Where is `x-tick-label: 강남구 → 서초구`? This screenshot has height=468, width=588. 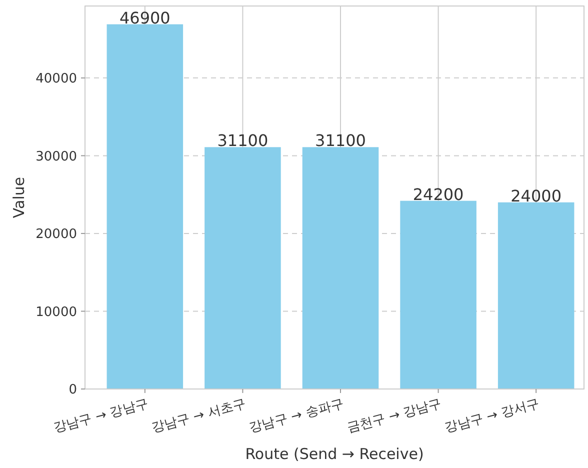 x-tick-label: 강남구 → 서초구 is located at coordinates (199, 416).